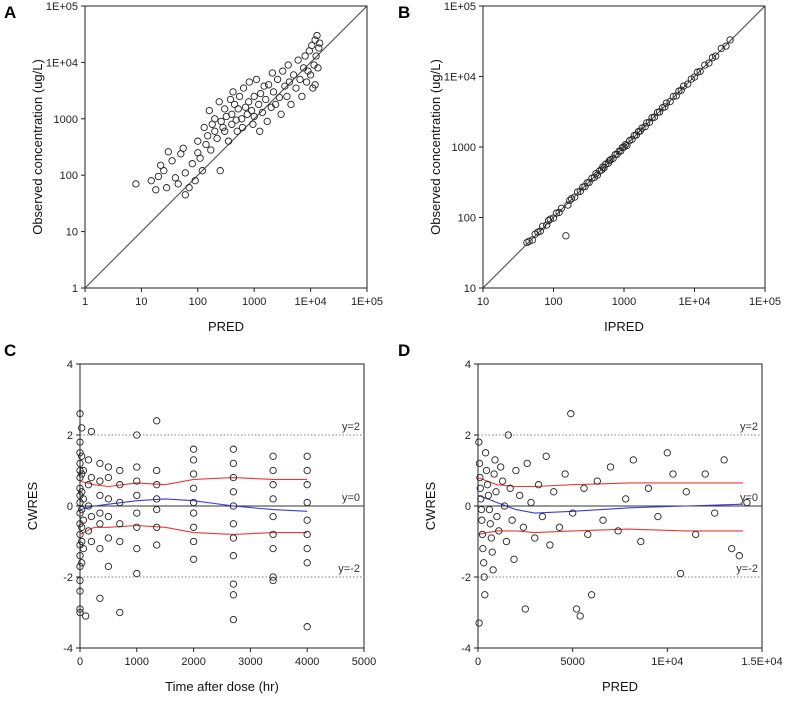  Describe the element at coordinates (364, 662) in the screenshot. I see `x-tick-label: 5000` at that location.